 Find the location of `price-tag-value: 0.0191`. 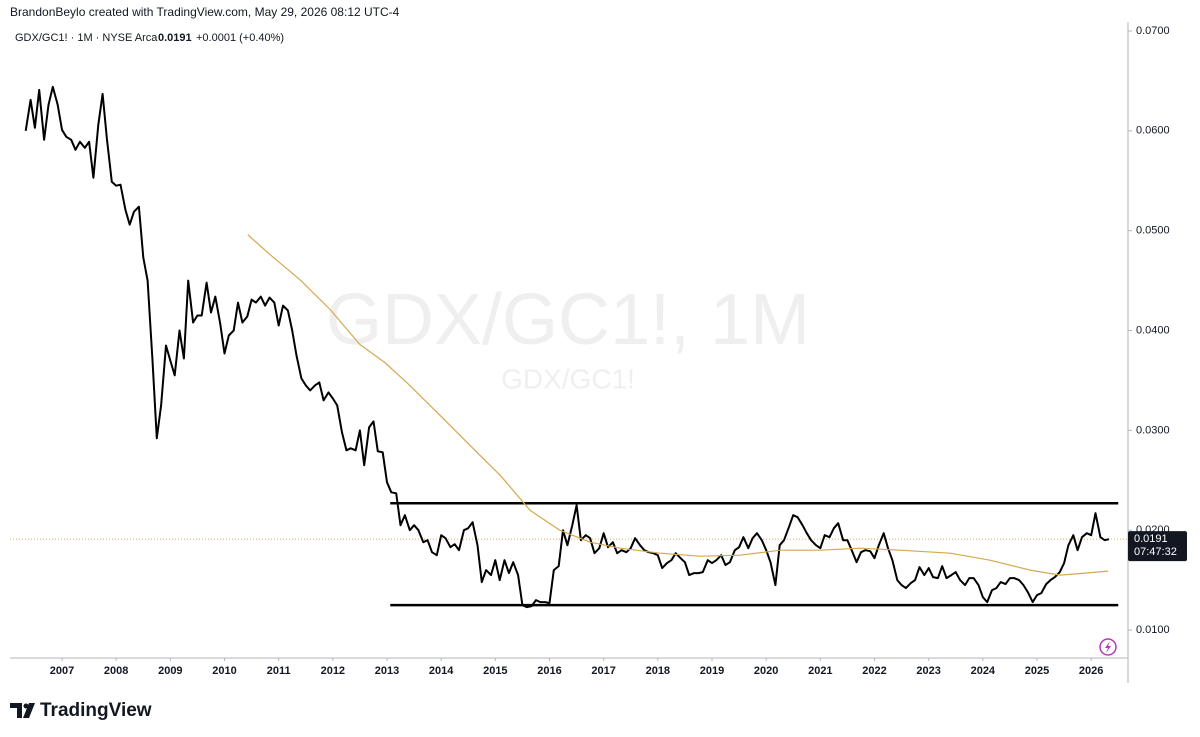

price-tag-value: 0.0191 is located at coordinates (1151, 539).